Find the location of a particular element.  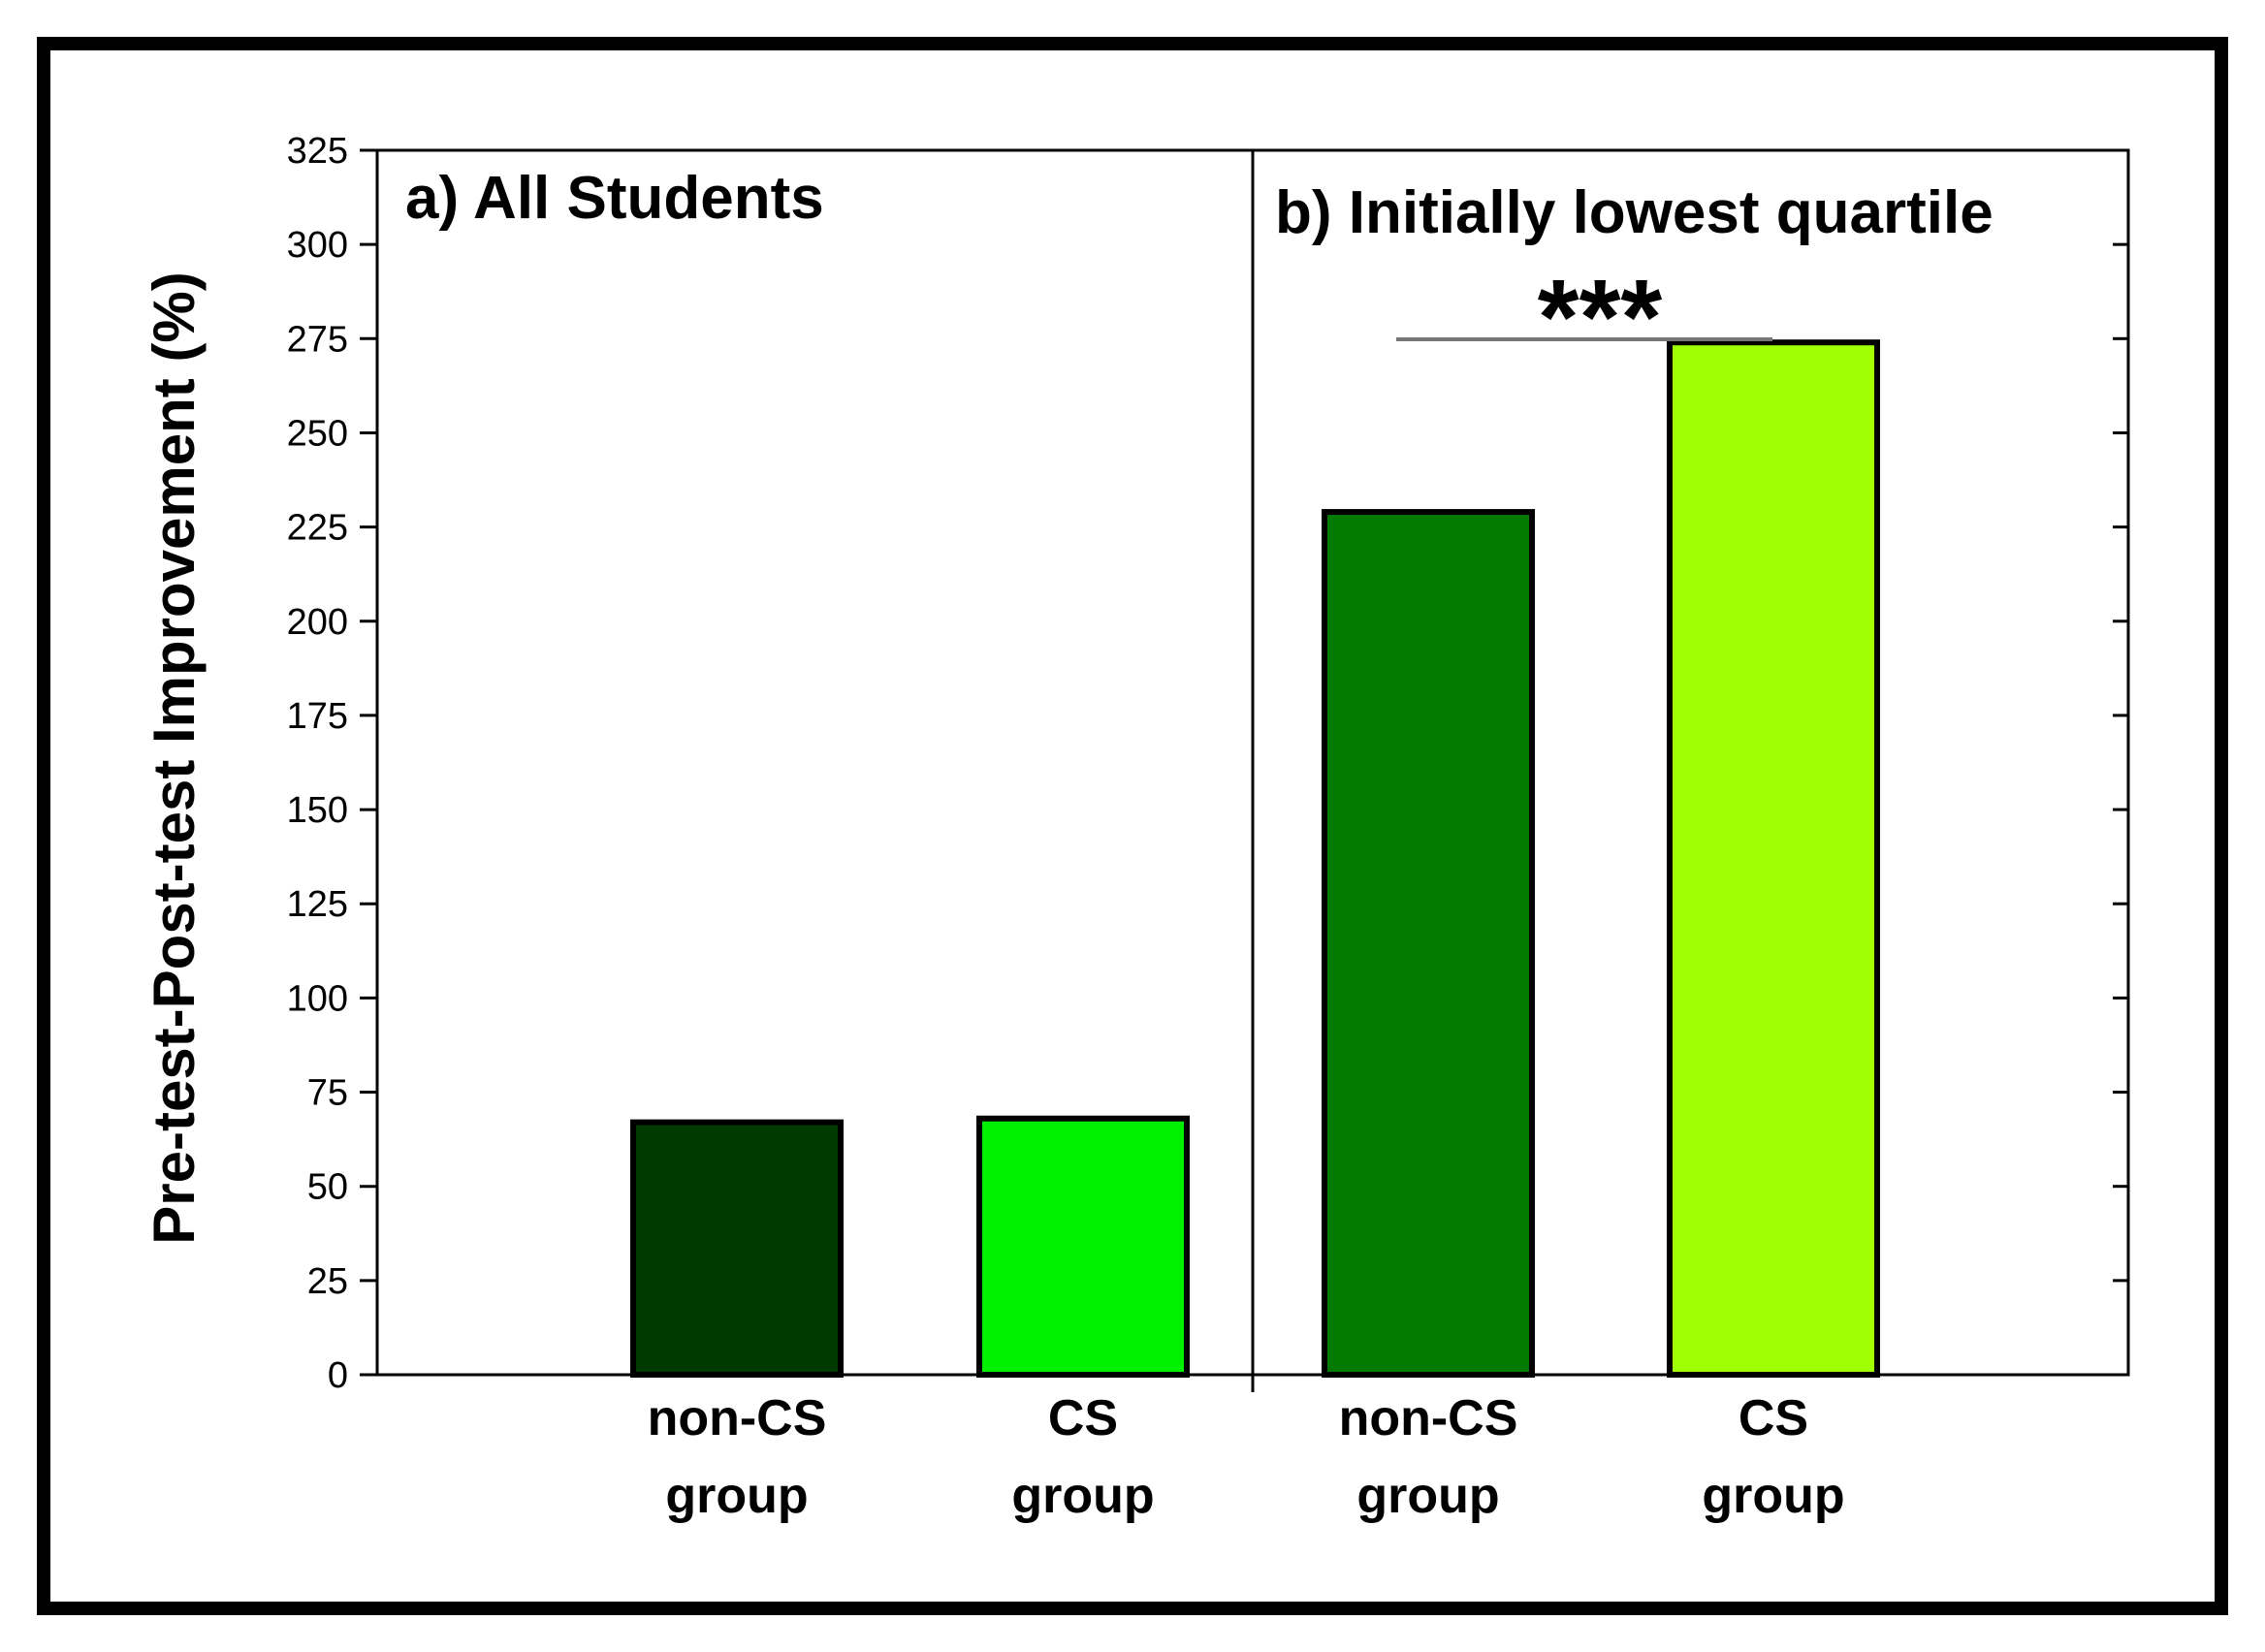

y-tick-label: 175 is located at coordinates (317, 716).